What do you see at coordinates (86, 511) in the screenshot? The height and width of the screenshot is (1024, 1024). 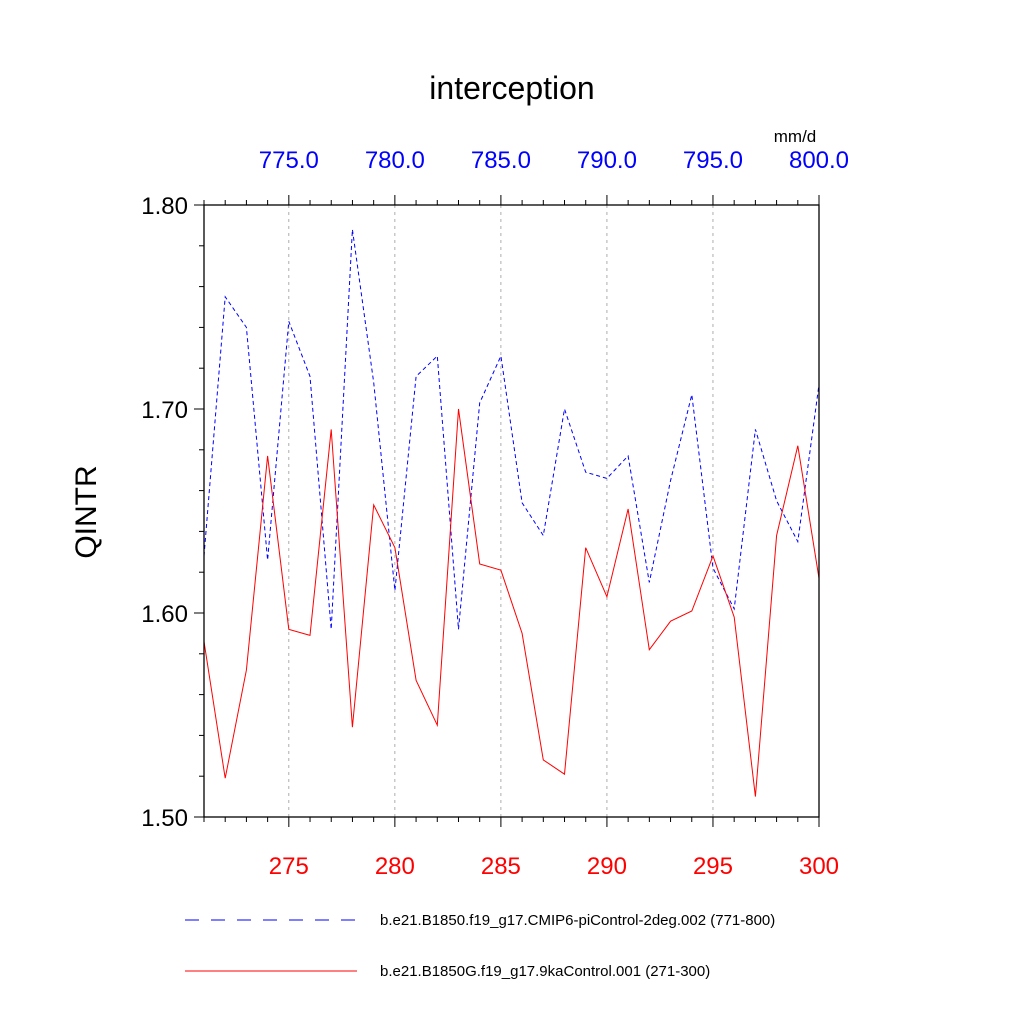 I see `y-axis-label: QINTR` at bounding box center [86, 511].